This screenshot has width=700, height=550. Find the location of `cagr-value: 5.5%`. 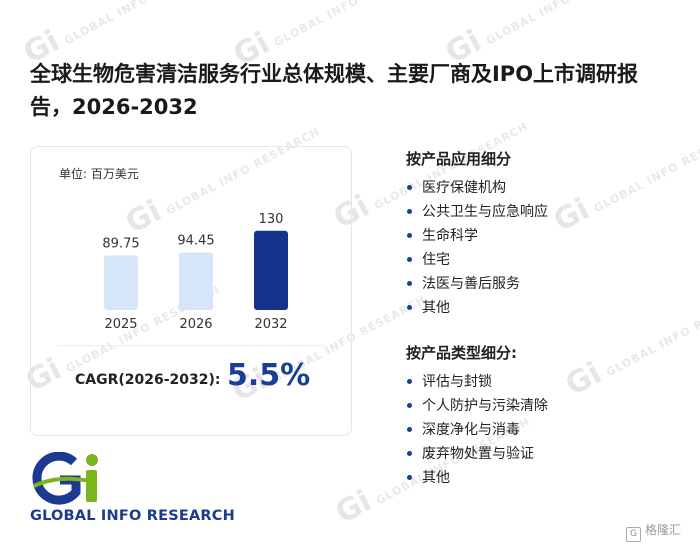

cagr-value: 5.5% is located at coordinates (269, 375).